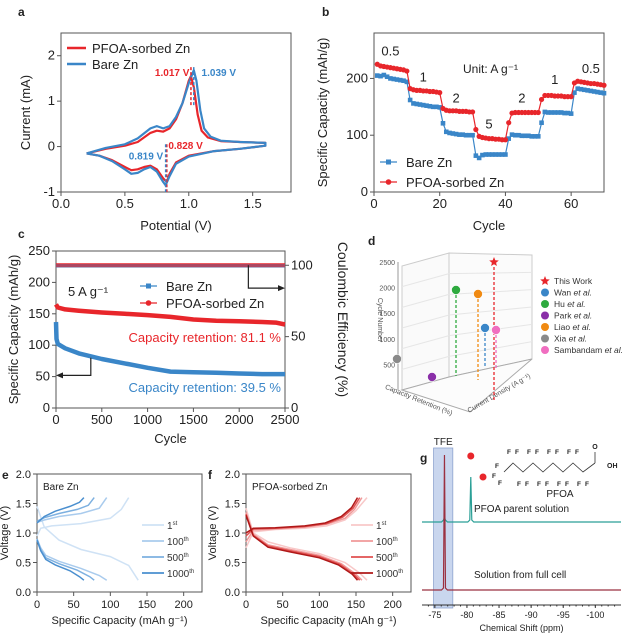 The width and height of the screenshot is (629, 637). What do you see at coordinates (176, 128) in the screenshot?
I see `cv-curve-bare` at bounding box center [176, 128].